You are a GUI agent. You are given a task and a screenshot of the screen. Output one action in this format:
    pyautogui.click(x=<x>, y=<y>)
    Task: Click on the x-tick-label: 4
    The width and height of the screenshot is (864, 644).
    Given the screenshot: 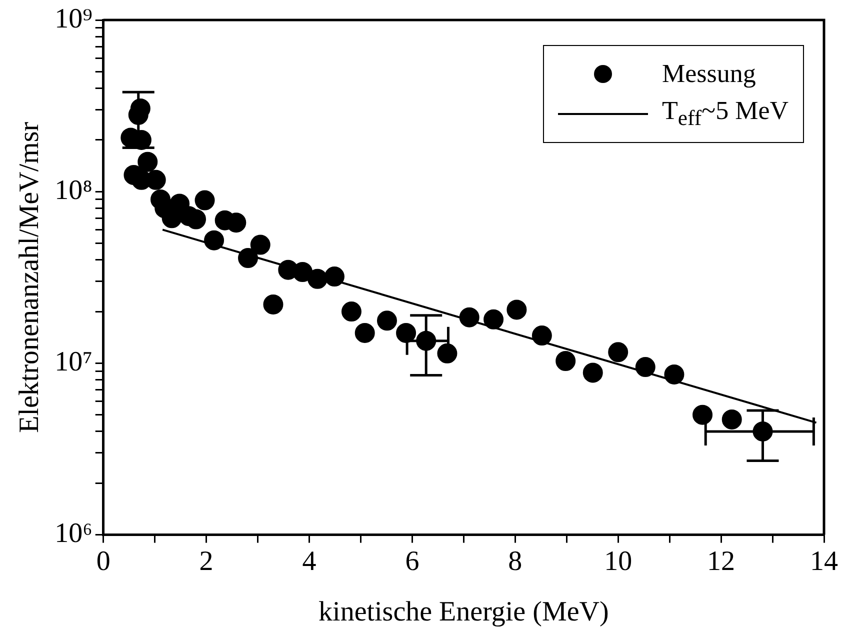 What is the action you would take?
    pyautogui.click(x=309, y=561)
    